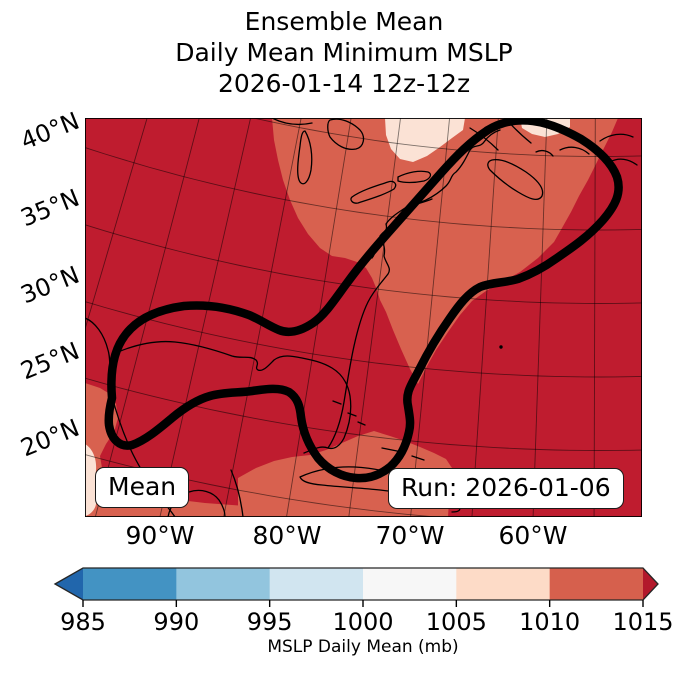 The height and width of the screenshot is (674, 688). Describe the element at coordinates (50, 285) in the screenshot. I see `lat-label-30n: 30°N` at that location.